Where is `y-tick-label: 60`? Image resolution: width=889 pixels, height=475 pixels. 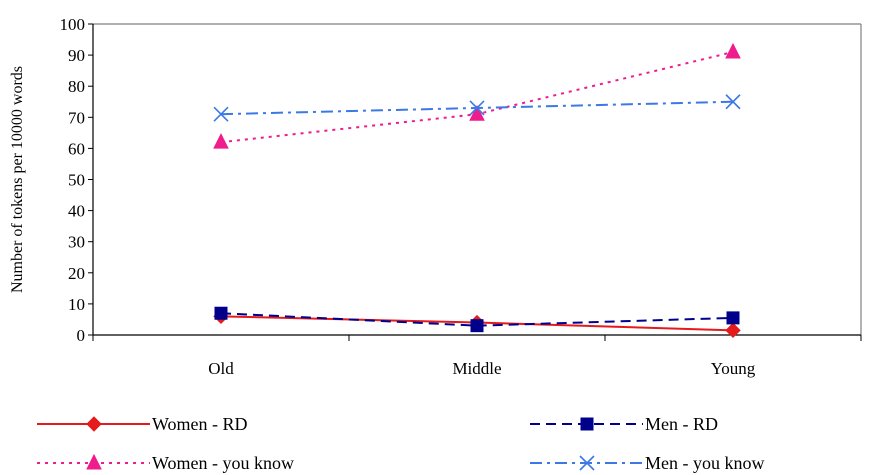
y-tick-label: 60 is located at coordinates (76, 148).